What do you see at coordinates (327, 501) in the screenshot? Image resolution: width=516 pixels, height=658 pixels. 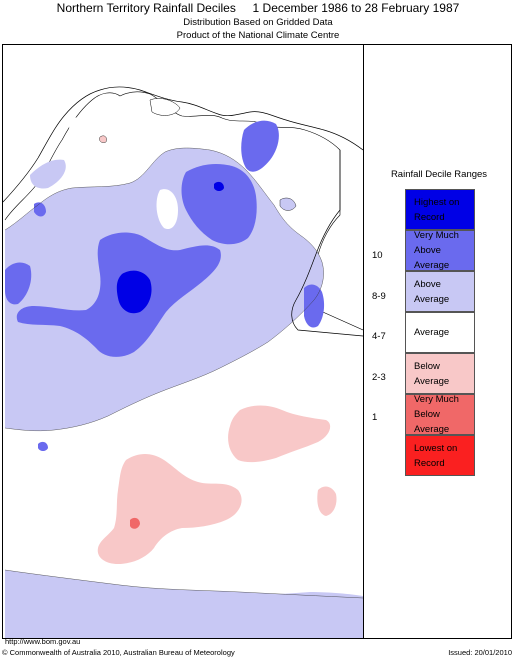 I see `below-average-small` at bounding box center [327, 501].